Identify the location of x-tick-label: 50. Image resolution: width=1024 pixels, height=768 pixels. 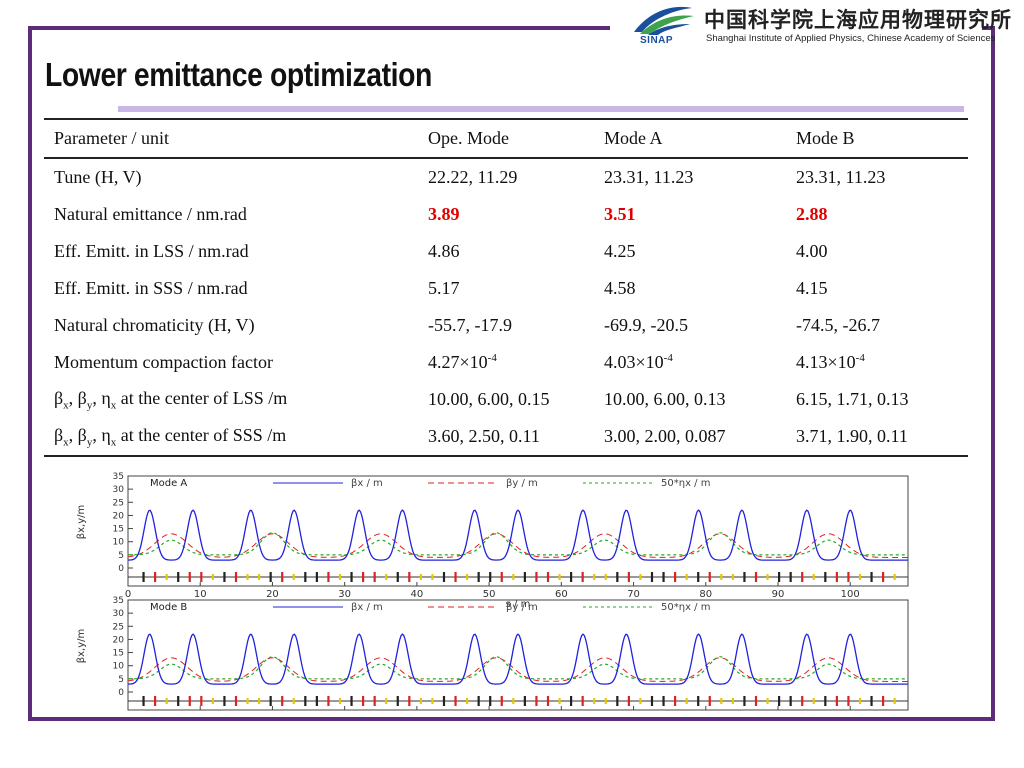
(489, 594).